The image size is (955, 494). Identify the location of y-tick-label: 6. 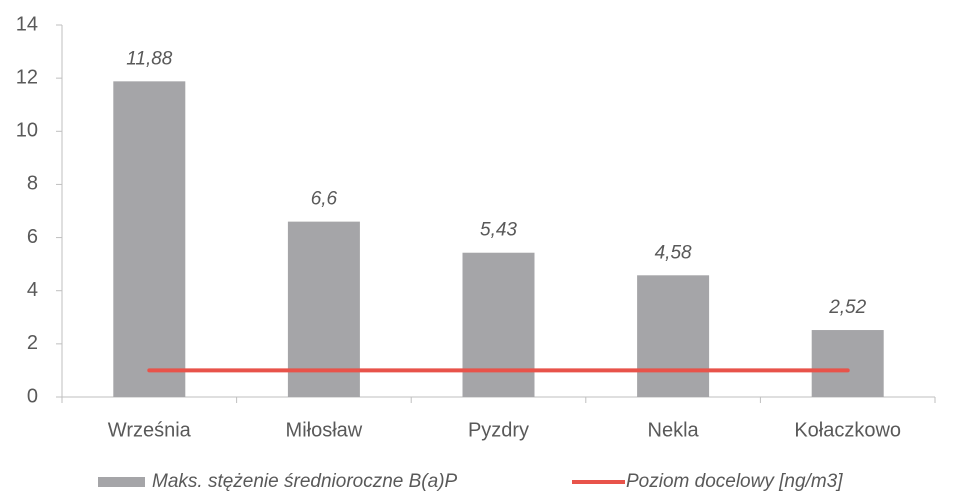
(32, 237).